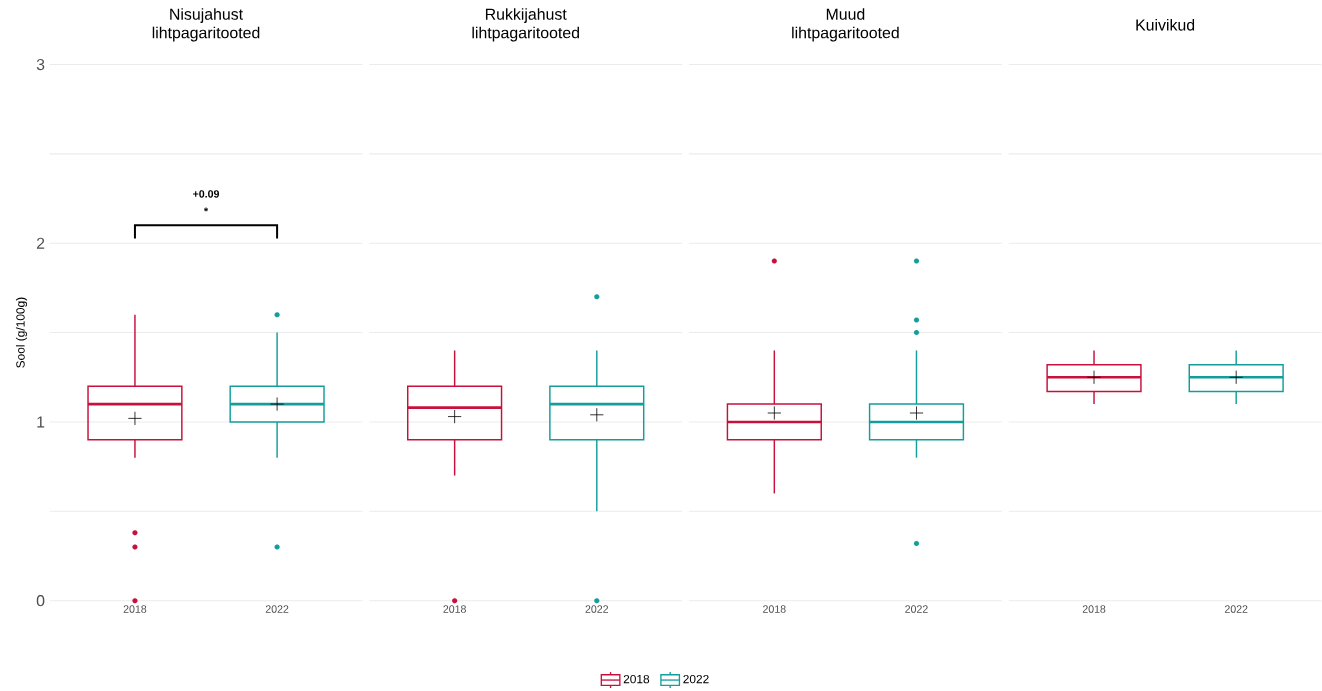  Describe the element at coordinates (40, 64) in the screenshot. I see `y-tick-label: 3` at that location.